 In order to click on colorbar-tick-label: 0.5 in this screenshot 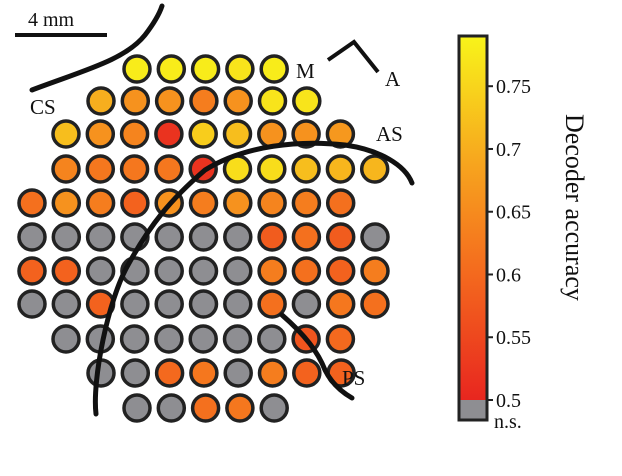, I will do `click(508, 401)`.